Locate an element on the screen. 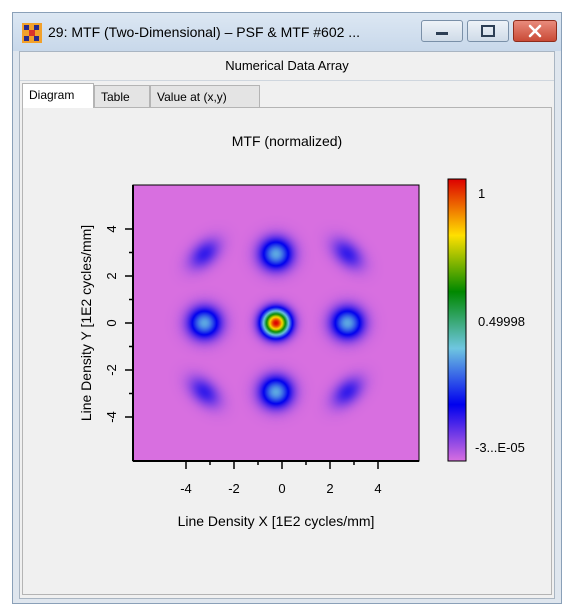  close-button is located at coordinates (535, 31).